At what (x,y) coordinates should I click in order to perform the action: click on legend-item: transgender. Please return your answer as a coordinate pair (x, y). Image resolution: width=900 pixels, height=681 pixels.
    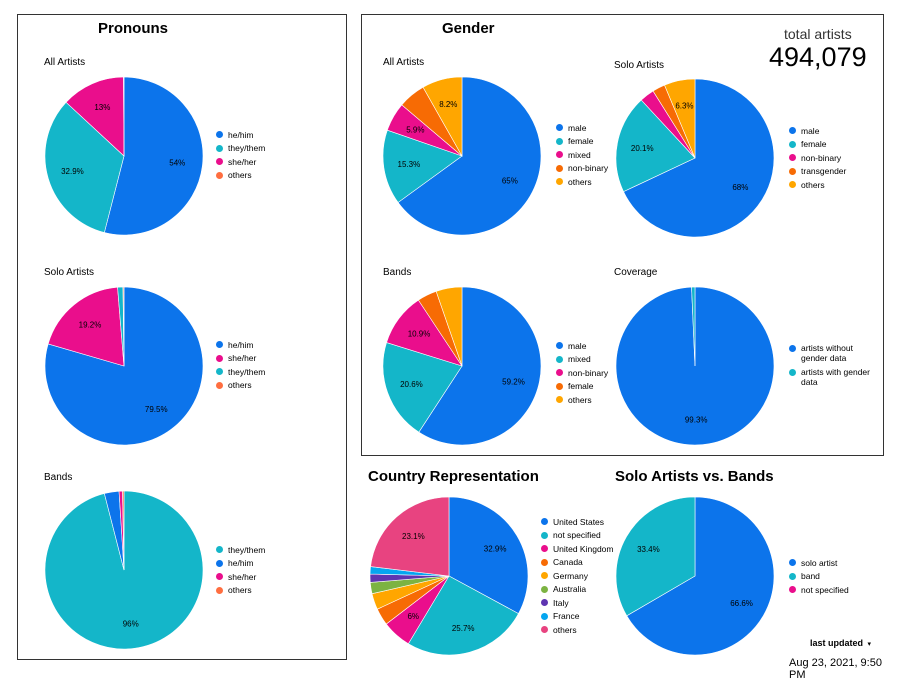
    Looking at the image, I should click on (817, 172).